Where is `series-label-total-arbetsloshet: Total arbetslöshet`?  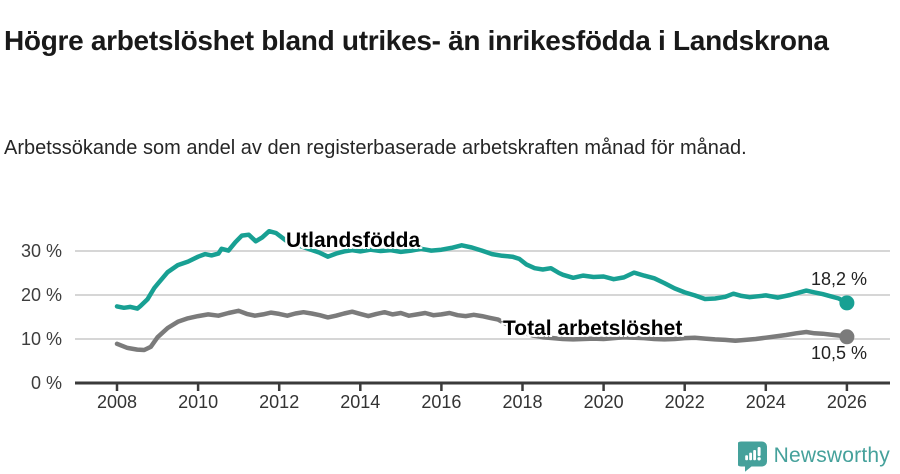
series-label-total-arbetsloshet: Total arbetslöshet is located at coordinates (593, 328).